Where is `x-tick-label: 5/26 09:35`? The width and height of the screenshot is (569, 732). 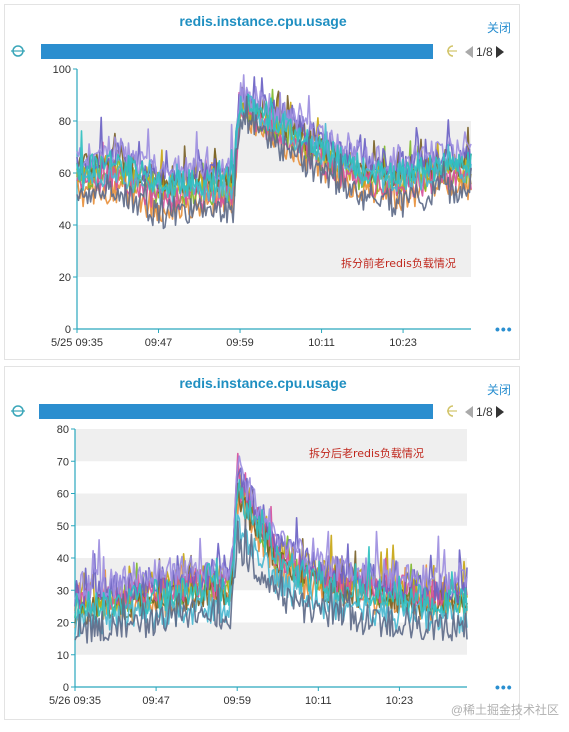
x-tick-label: 5/26 09:35 is located at coordinates (75, 701).